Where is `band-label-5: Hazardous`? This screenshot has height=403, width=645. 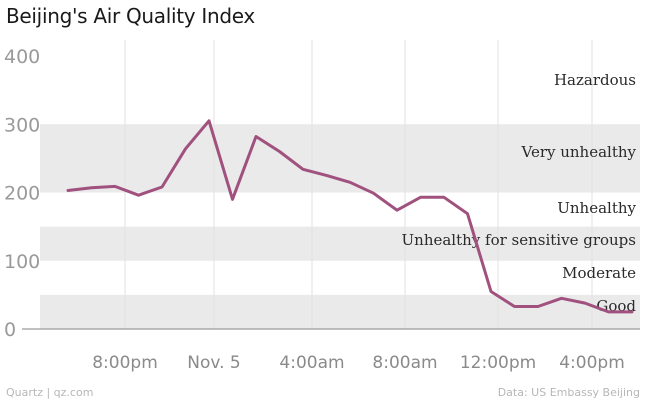 band-label-5: Hazardous is located at coordinates (595, 80).